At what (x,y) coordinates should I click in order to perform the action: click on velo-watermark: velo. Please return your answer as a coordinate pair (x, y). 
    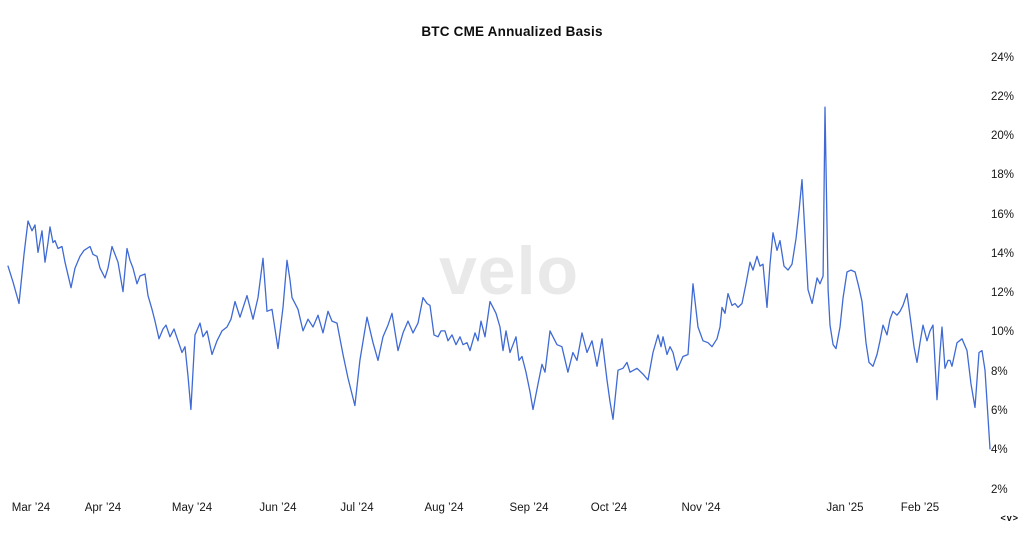
    Looking at the image, I should click on (509, 271).